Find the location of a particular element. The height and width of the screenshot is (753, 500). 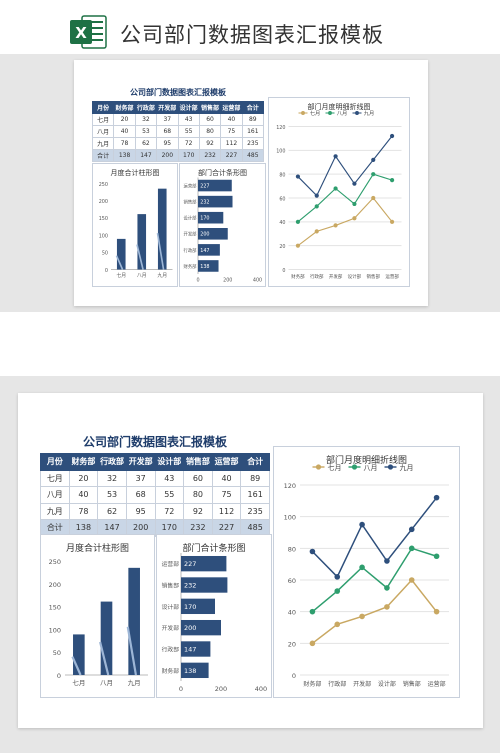

y-tick-label: 50 is located at coordinates (105, 254).